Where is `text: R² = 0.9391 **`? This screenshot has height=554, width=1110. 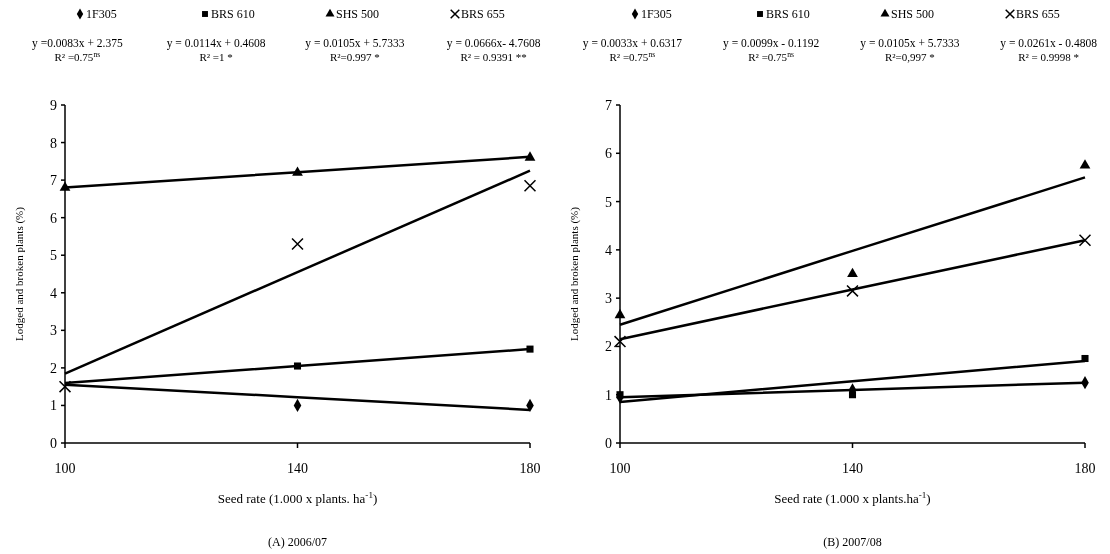 text: R² = 0.9391 ** is located at coordinates (493, 57).